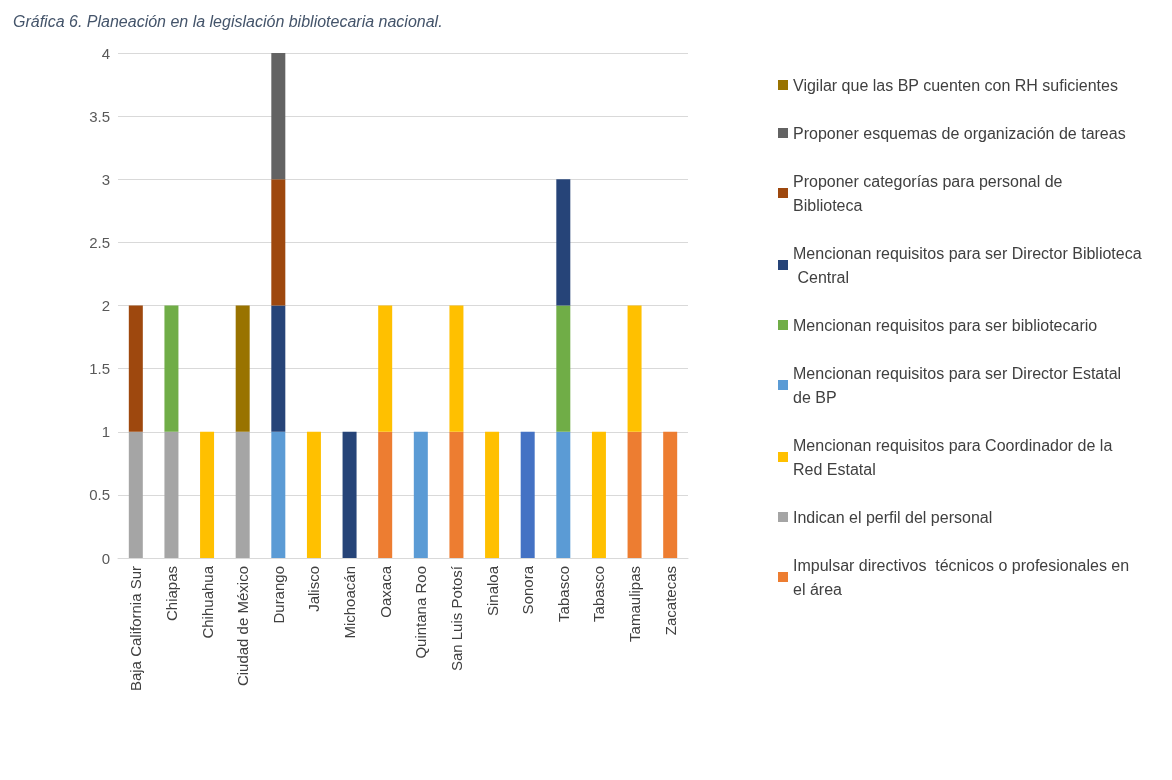 Image resolution: width=1172 pixels, height=780 pixels. Describe the element at coordinates (136, 629) in the screenshot. I see `x-tick-label: Baja California Sur` at that location.